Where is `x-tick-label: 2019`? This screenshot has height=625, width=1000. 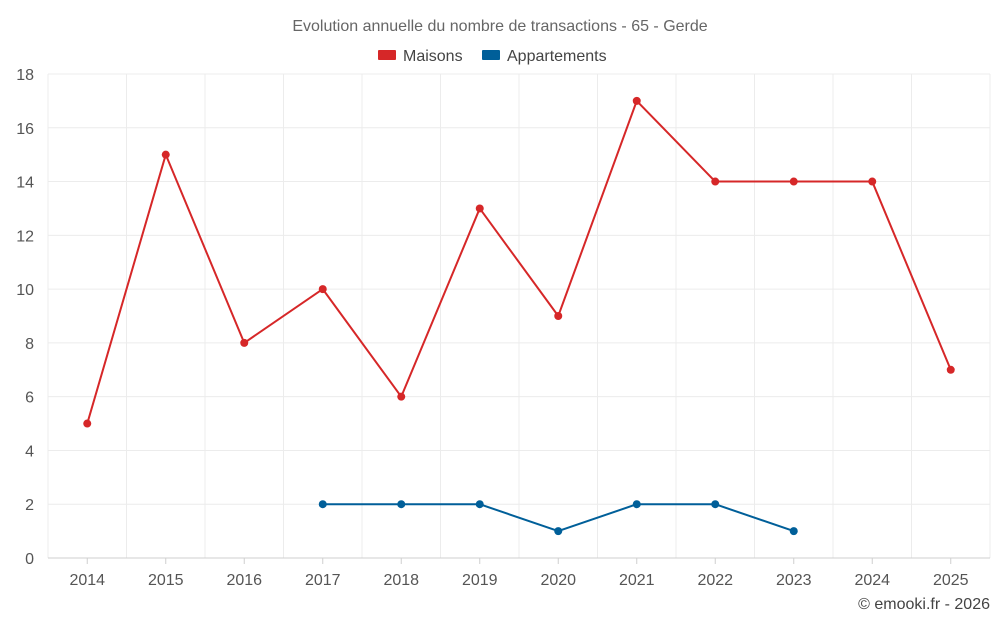
x-tick-label: 2019 is located at coordinates (480, 580).